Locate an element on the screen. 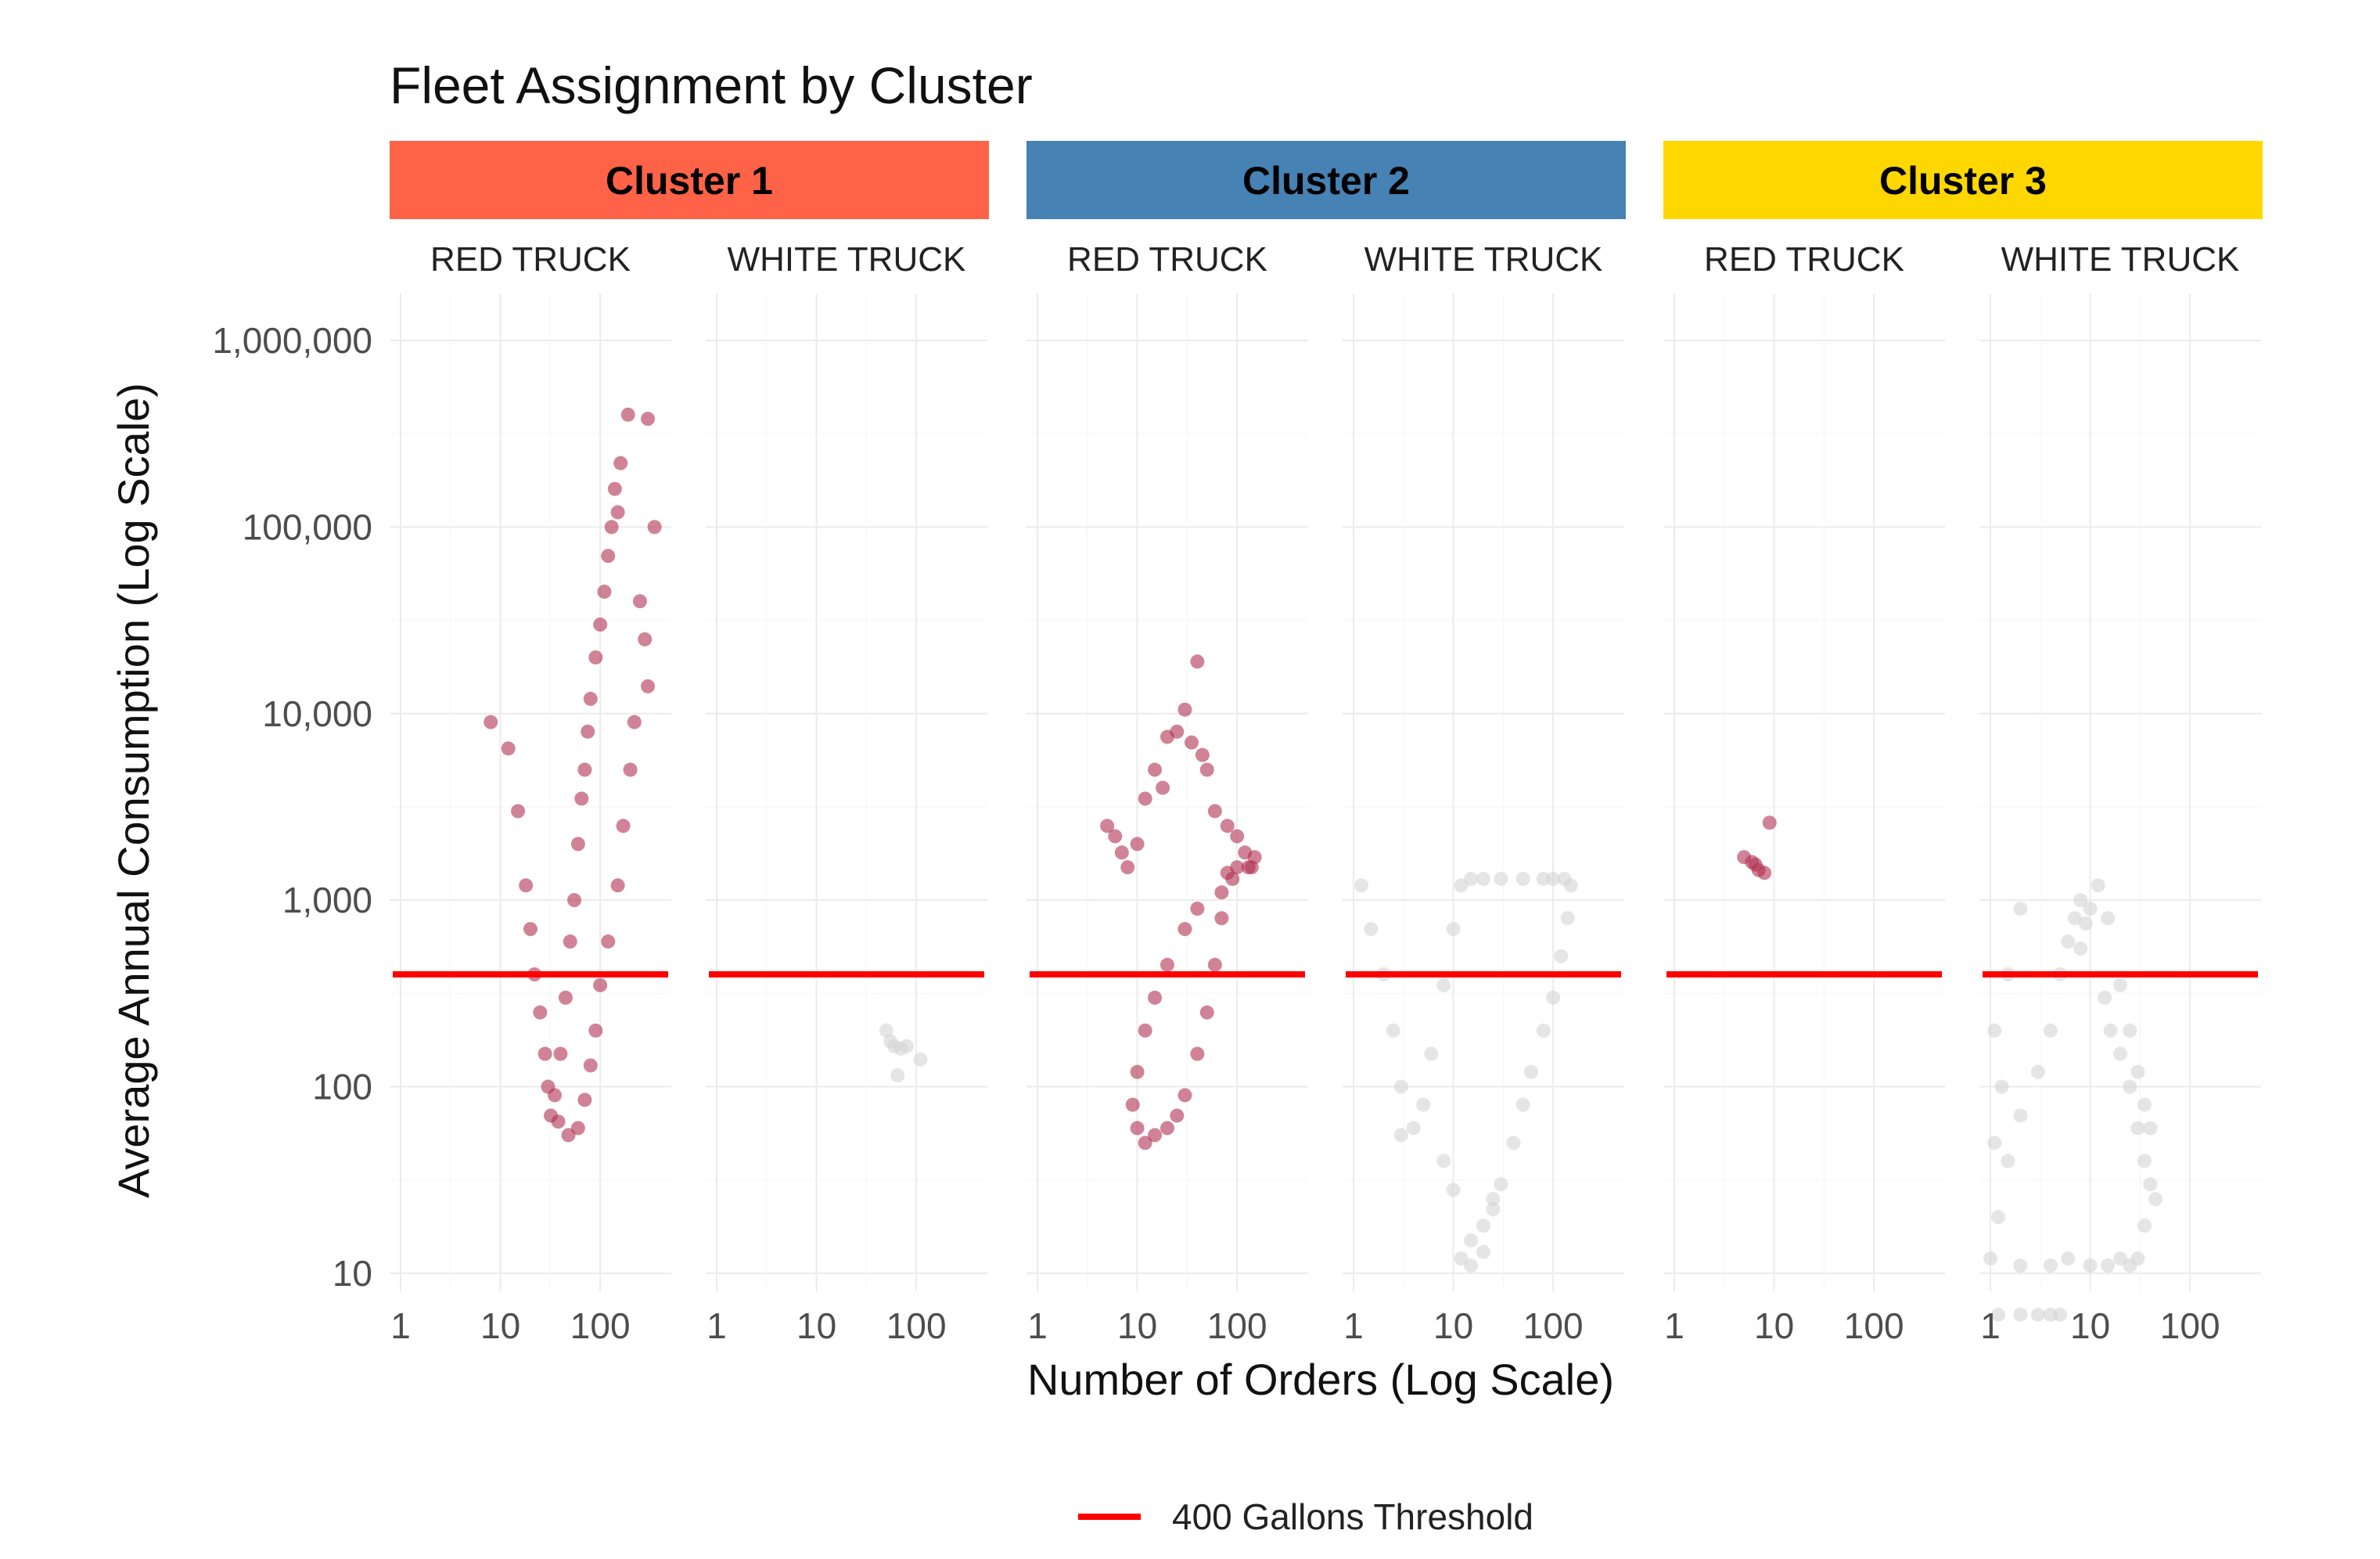 This screenshot has height=1559, width=2380. x-tick-label-c1-white-truck-10: 10 is located at coordinates (816, 1325).